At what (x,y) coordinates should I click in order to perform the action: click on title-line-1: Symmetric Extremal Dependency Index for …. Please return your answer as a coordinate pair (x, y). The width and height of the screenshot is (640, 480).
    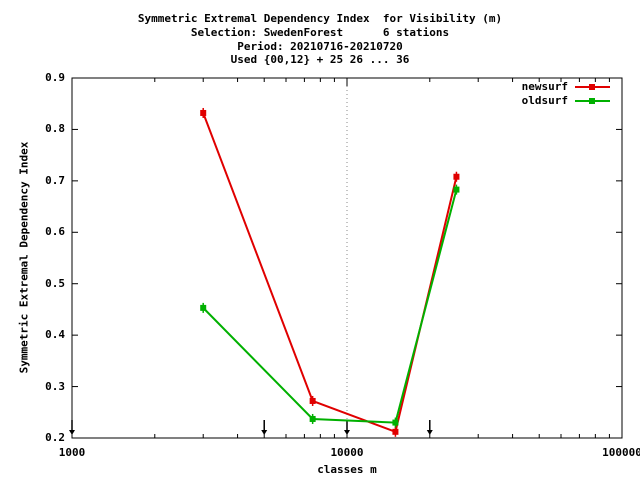
    Looking at the image, I should click on (320, 18).